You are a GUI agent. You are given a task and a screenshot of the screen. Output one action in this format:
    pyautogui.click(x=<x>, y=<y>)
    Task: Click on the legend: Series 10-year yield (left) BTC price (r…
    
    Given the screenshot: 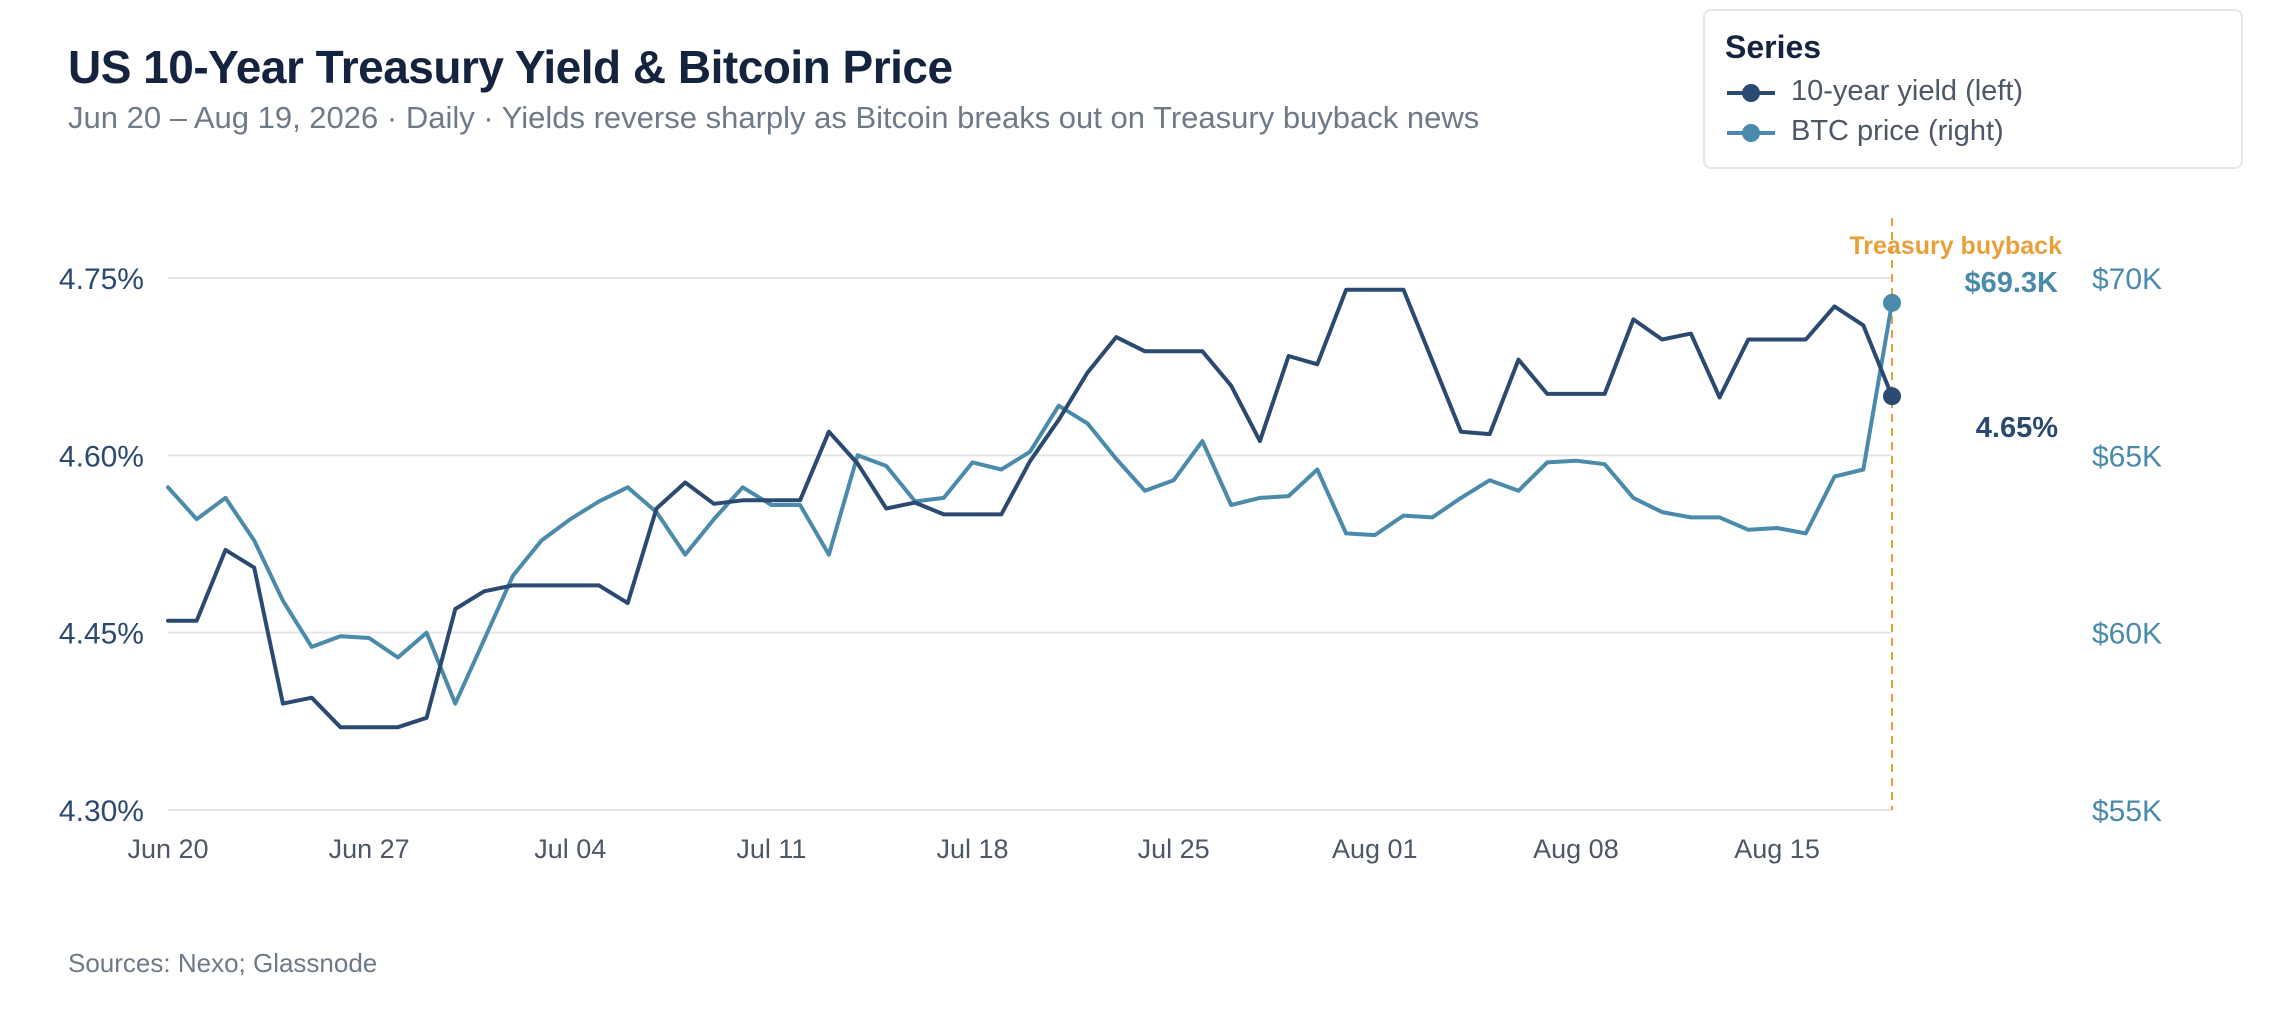 What is the action you would take?
    pyautogui.click(x=1973, y=89)
    